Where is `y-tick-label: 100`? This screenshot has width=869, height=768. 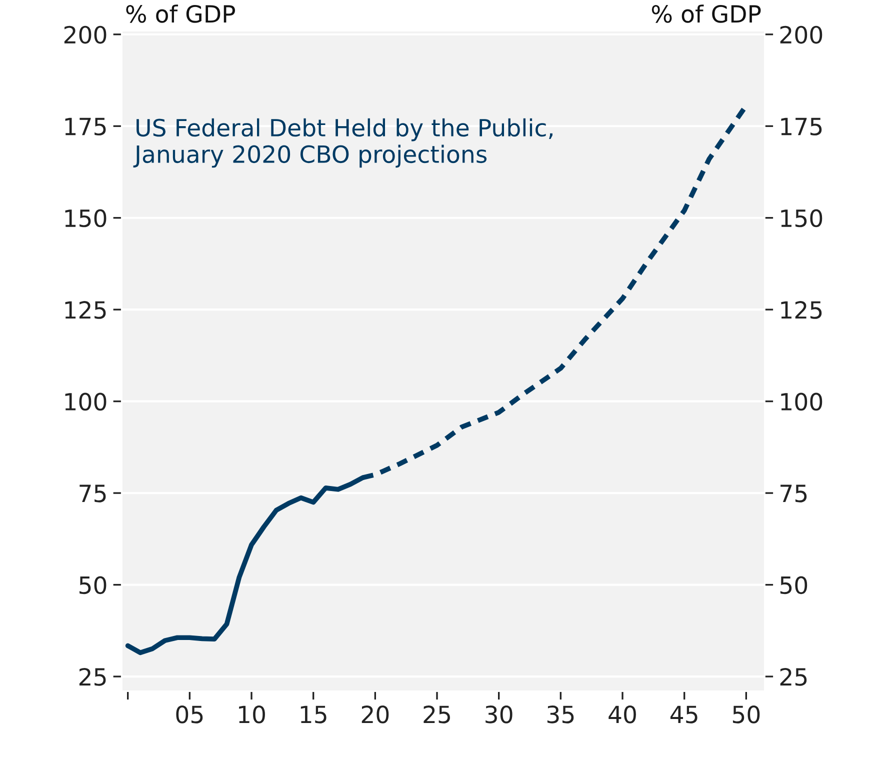
y-tick-label: 100 is located at coordinates (85, 401).